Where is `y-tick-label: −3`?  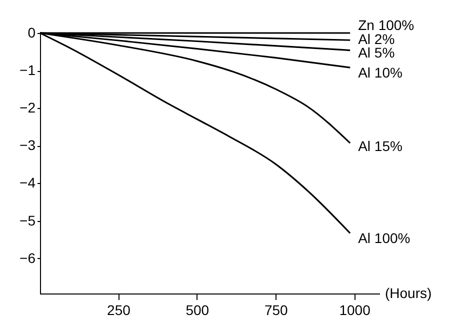
y-tick-label: −3 is located at coordinates (28, 145).